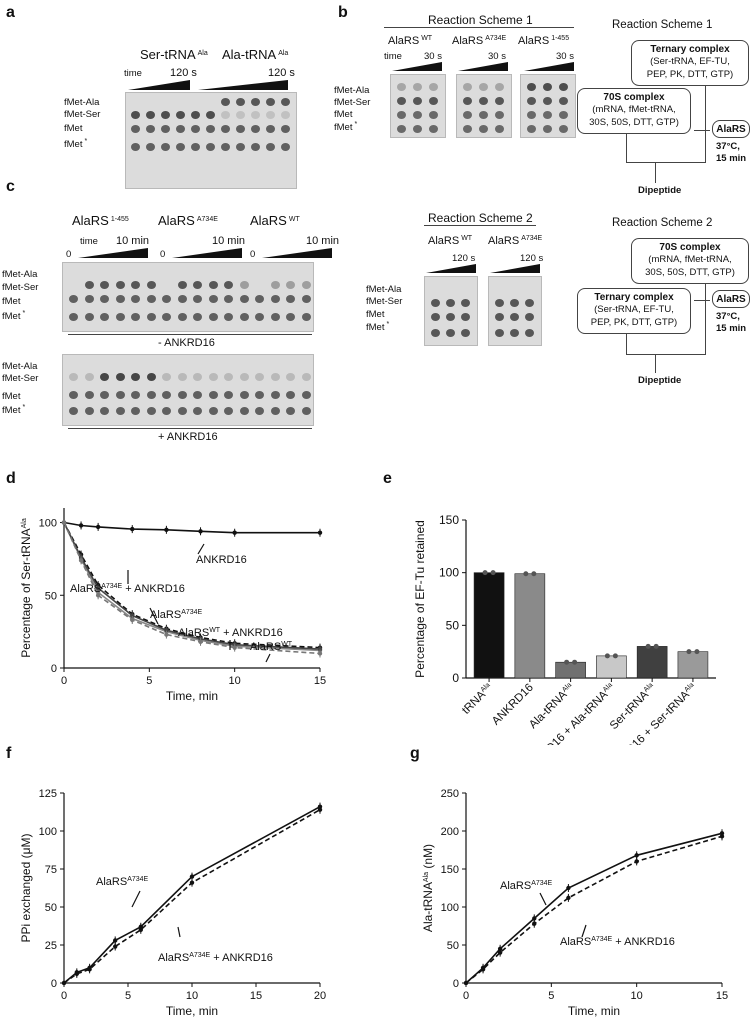 The height and width of the screenshot is (1020, 755). Describe the element at coordinates (731, 299) in the screenshot. I see `enzyme-box: AlaRS` at that location.